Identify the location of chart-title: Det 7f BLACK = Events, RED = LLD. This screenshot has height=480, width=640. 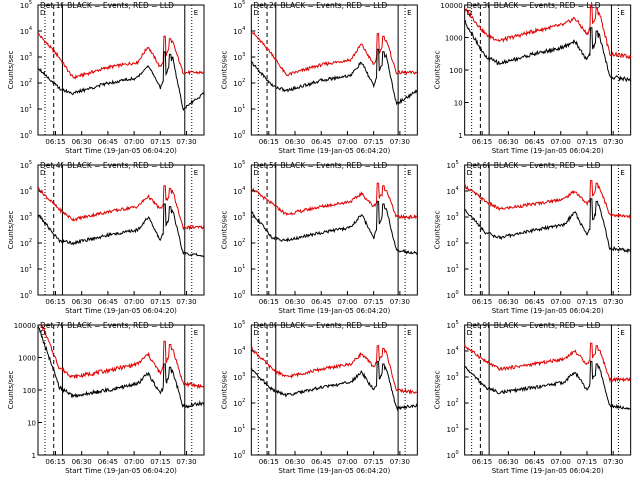
(107, 325).